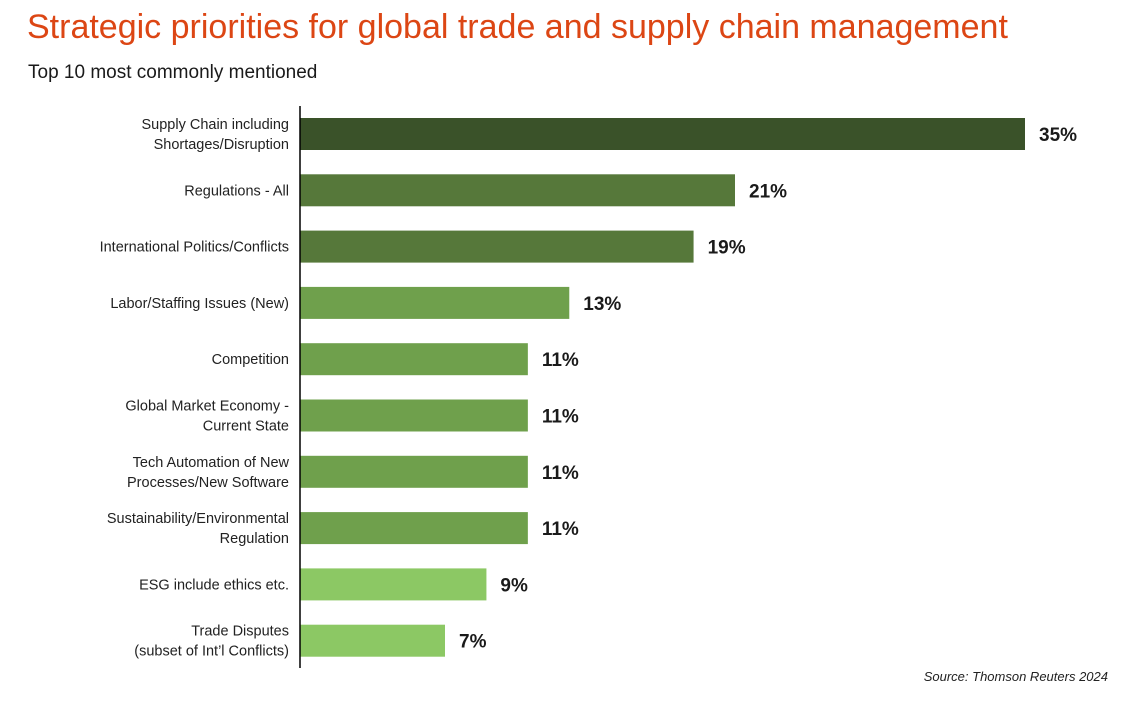  Describe the element at coordinates (173, 72) in the screenshot. I see `chart-subtitle: Top 10 most commonly mentioned` at that location.